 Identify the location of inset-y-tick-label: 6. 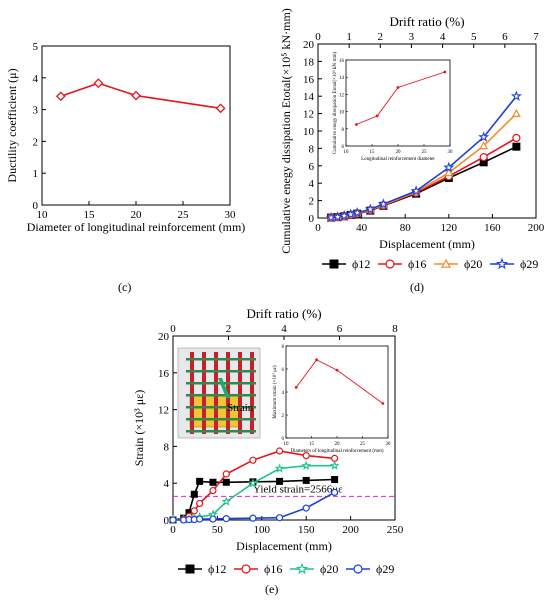
(283, 370).